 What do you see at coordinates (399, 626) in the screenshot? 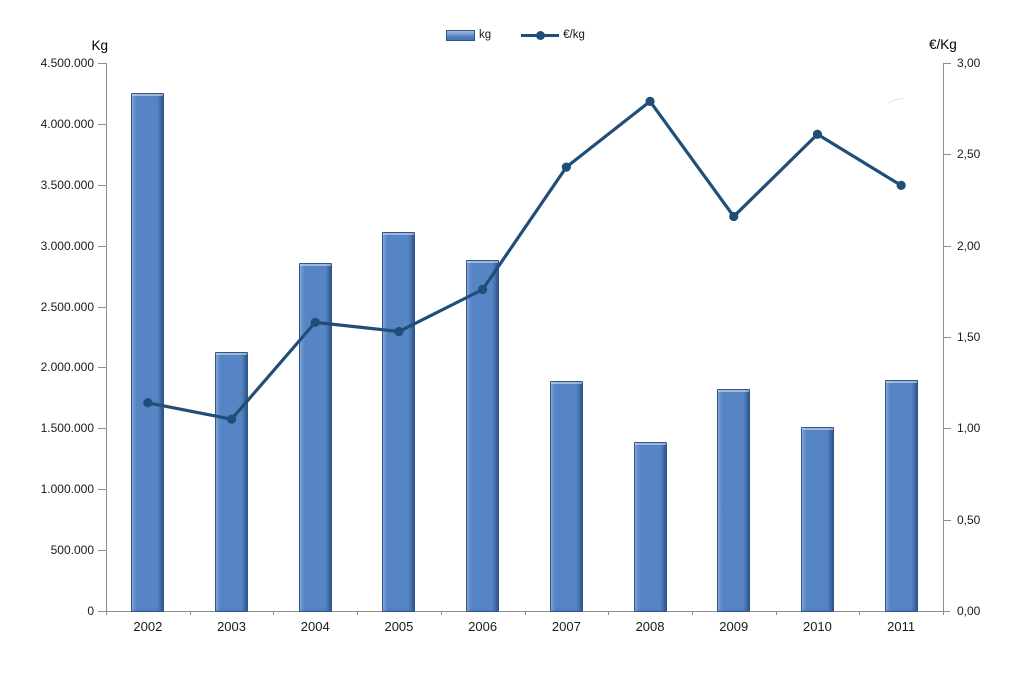
I see `x-axis-tick-label: 2005` at bounding box center [399, 626].